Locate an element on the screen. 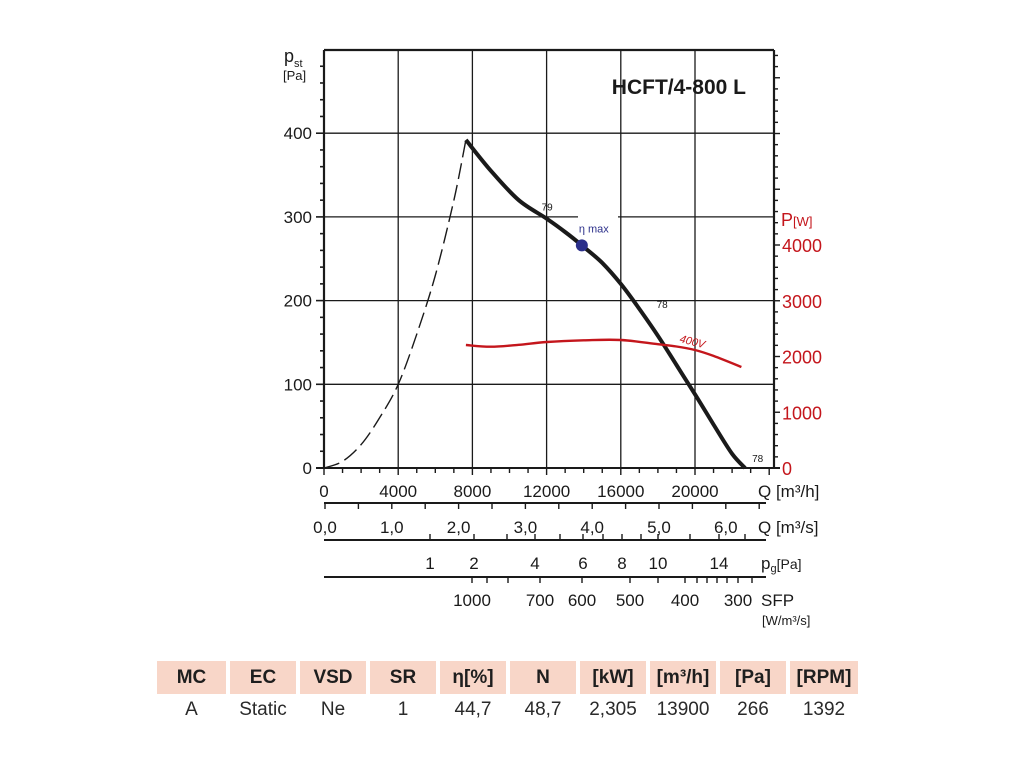 This screenshot has height=768, width=1024. series-400V is located at coordinates (603, 353).